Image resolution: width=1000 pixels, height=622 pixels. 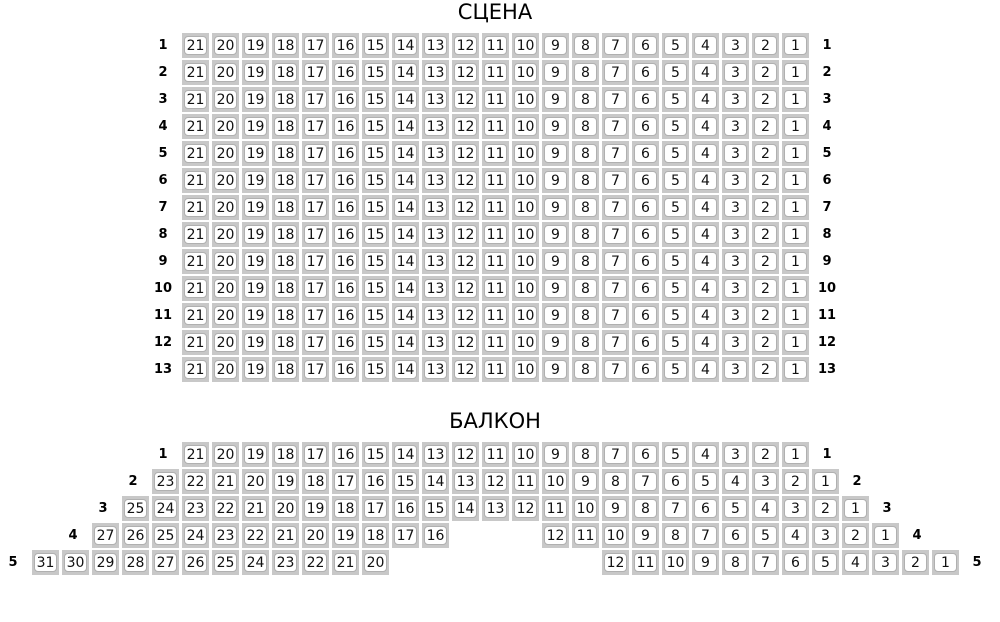 I want to click on seat: 23, so click(x=285, y=562).